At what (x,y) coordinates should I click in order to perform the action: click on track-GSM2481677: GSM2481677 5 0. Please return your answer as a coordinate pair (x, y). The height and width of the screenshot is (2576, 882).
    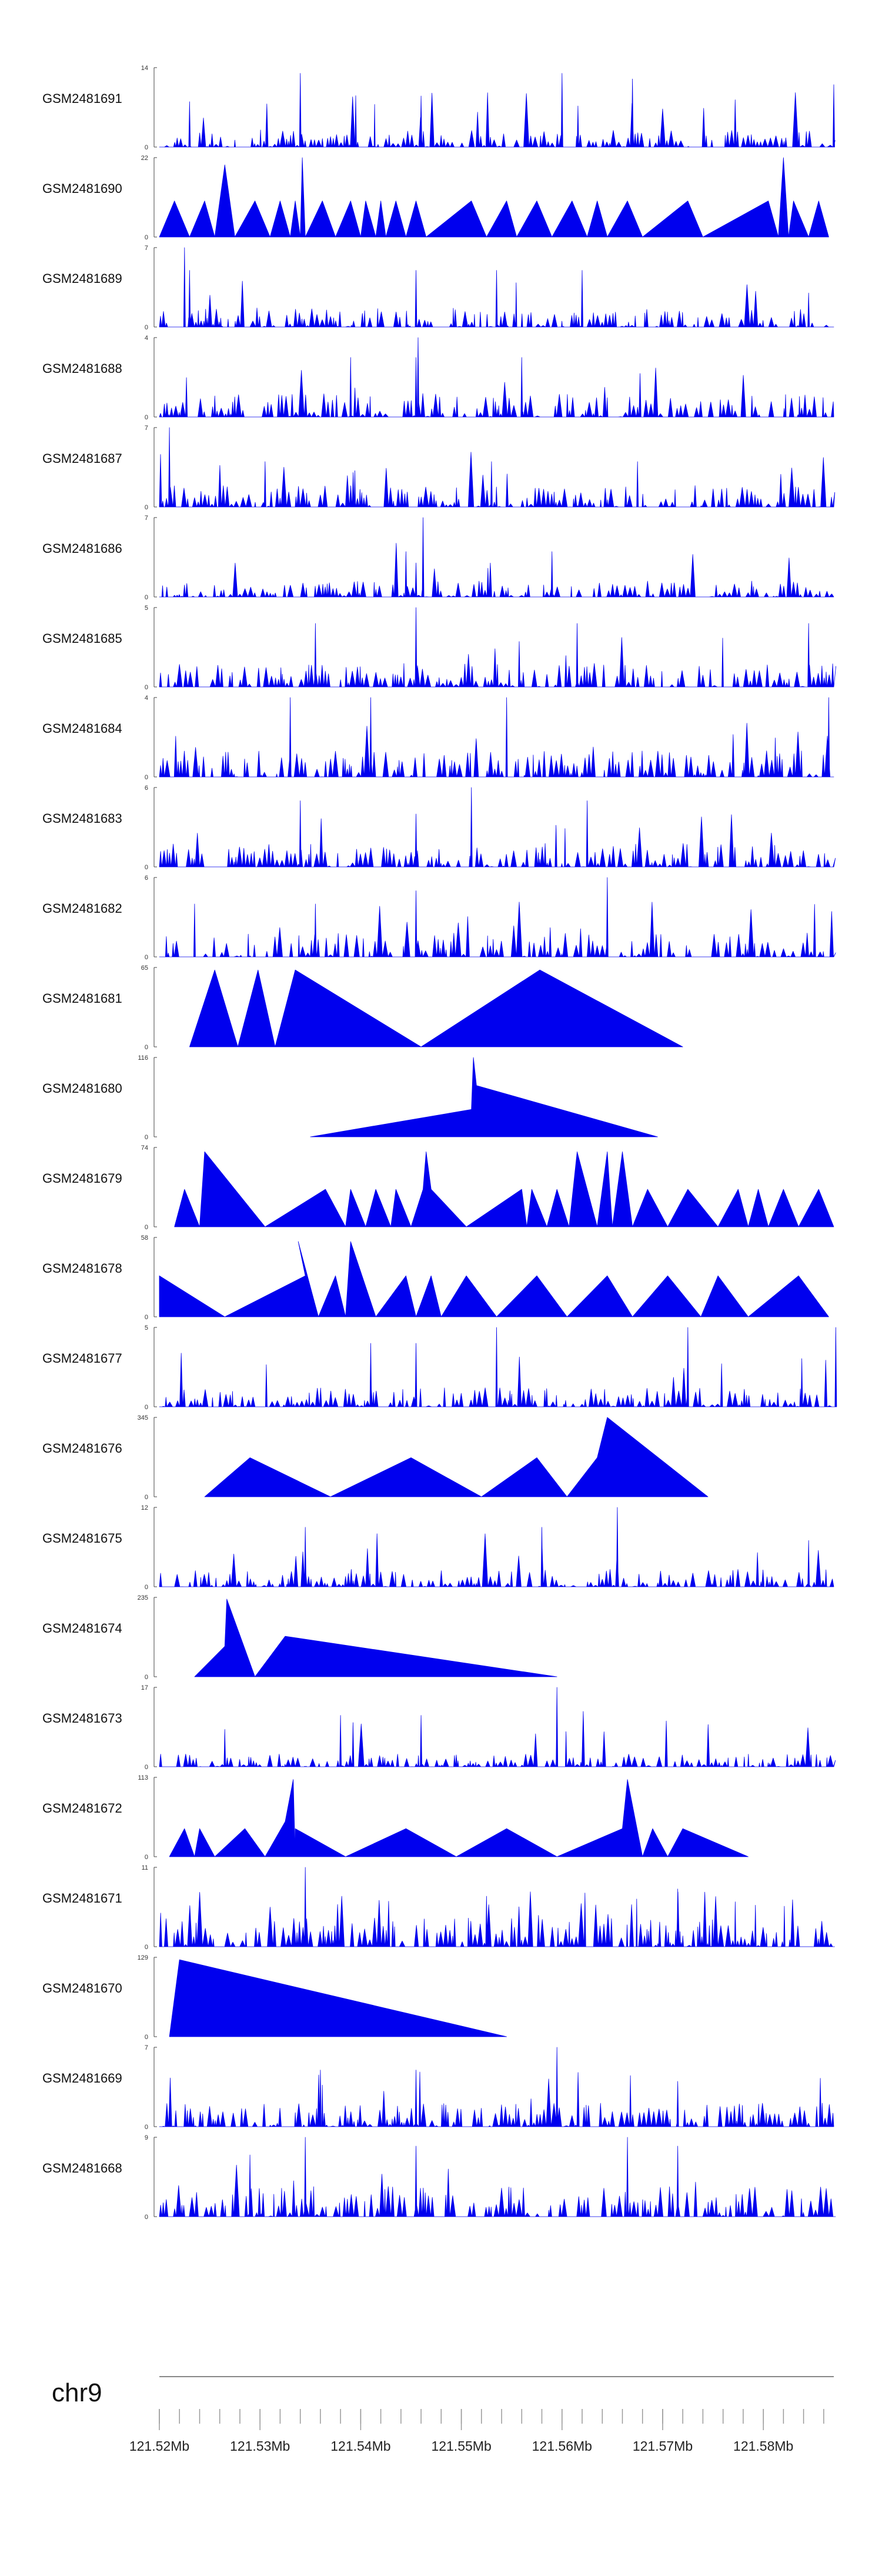
    Looking at the image, I should click on (439, 1367).